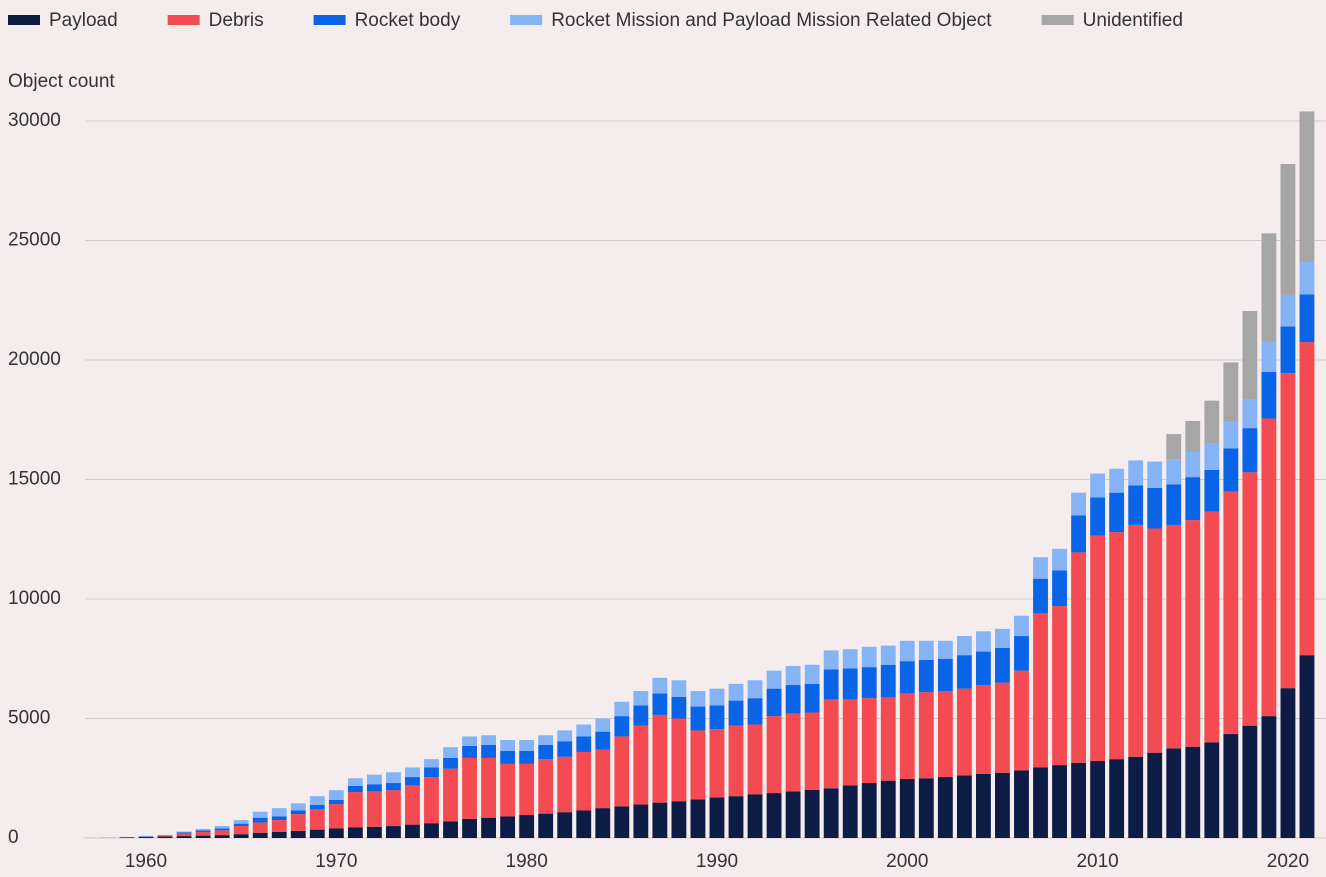  Describe the element at coordinates (29, 718) in the screenshot. I see `y-tick-label: 5000` at that location.